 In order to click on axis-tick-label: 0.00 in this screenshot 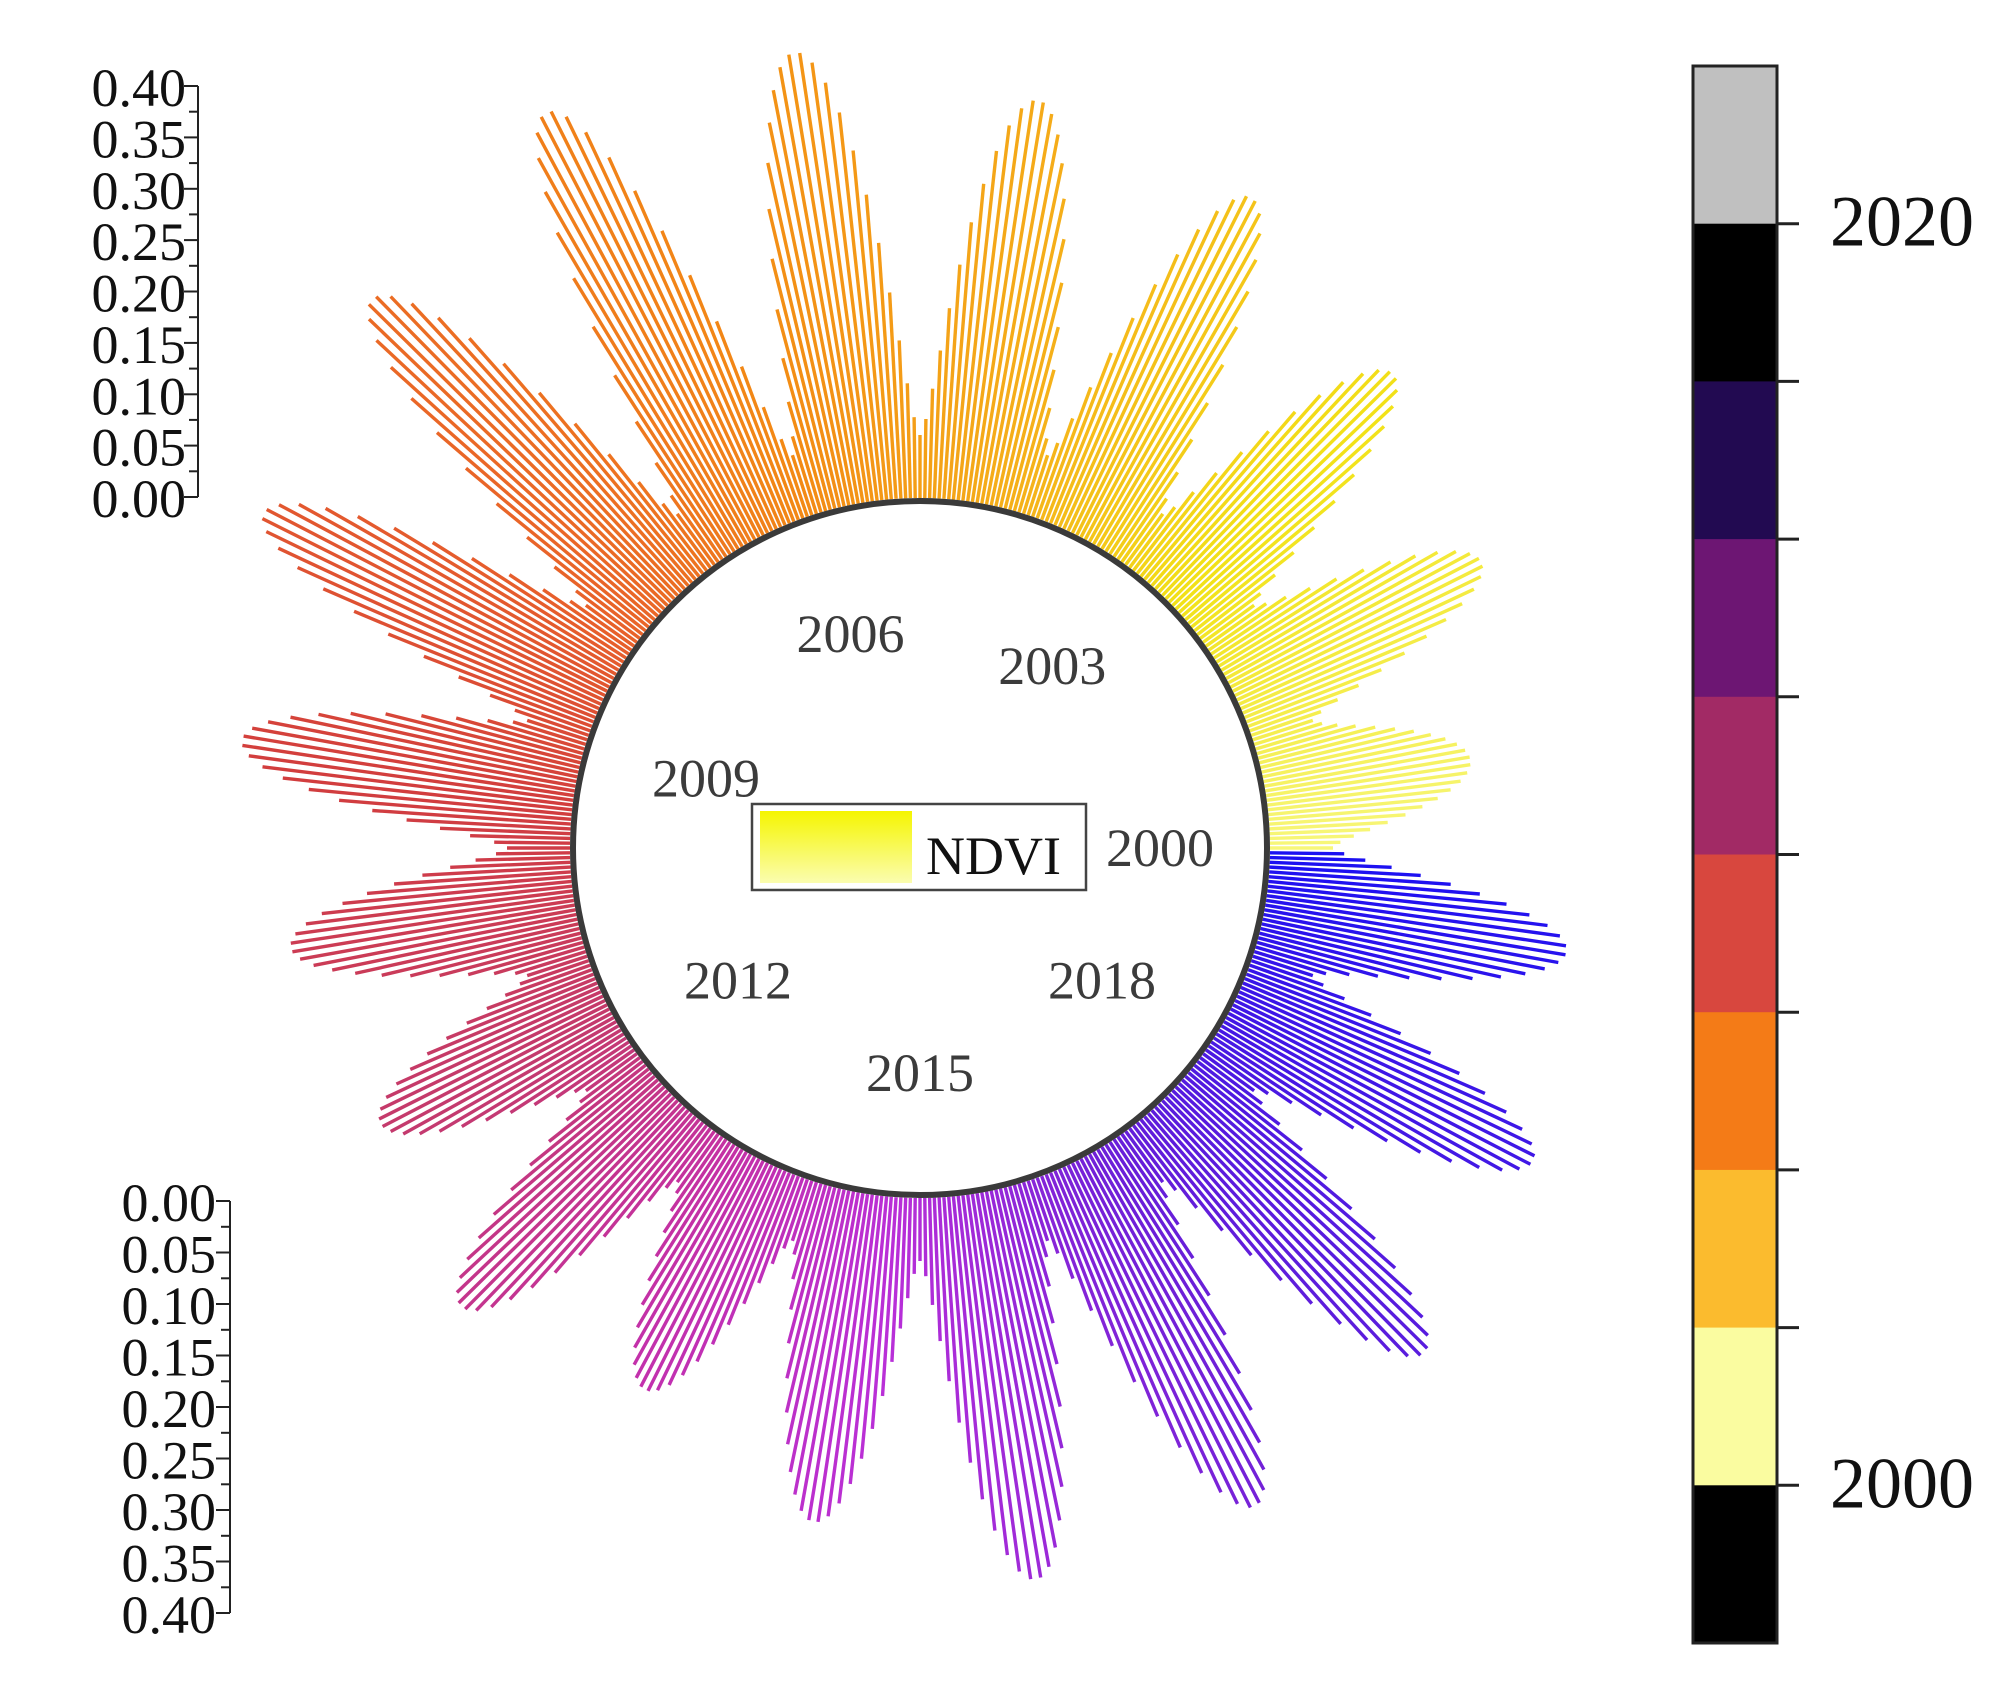, I will do `click(169, 1203)`.